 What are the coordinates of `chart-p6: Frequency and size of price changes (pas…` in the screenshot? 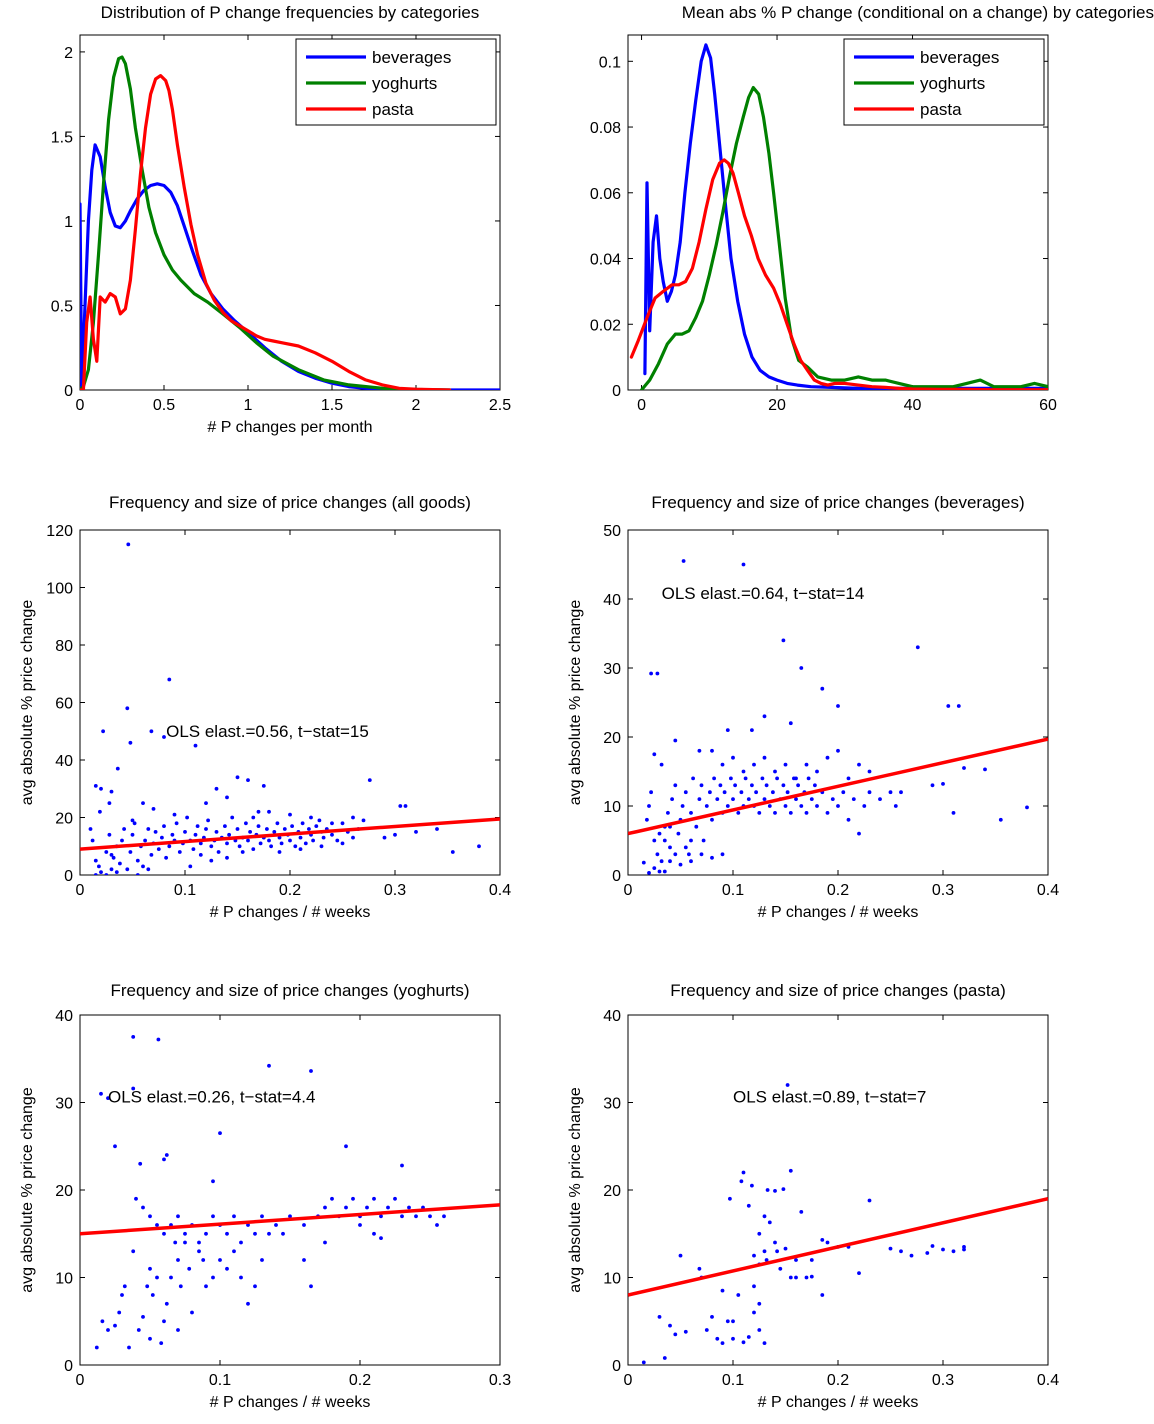 It's located at (813, 1196).